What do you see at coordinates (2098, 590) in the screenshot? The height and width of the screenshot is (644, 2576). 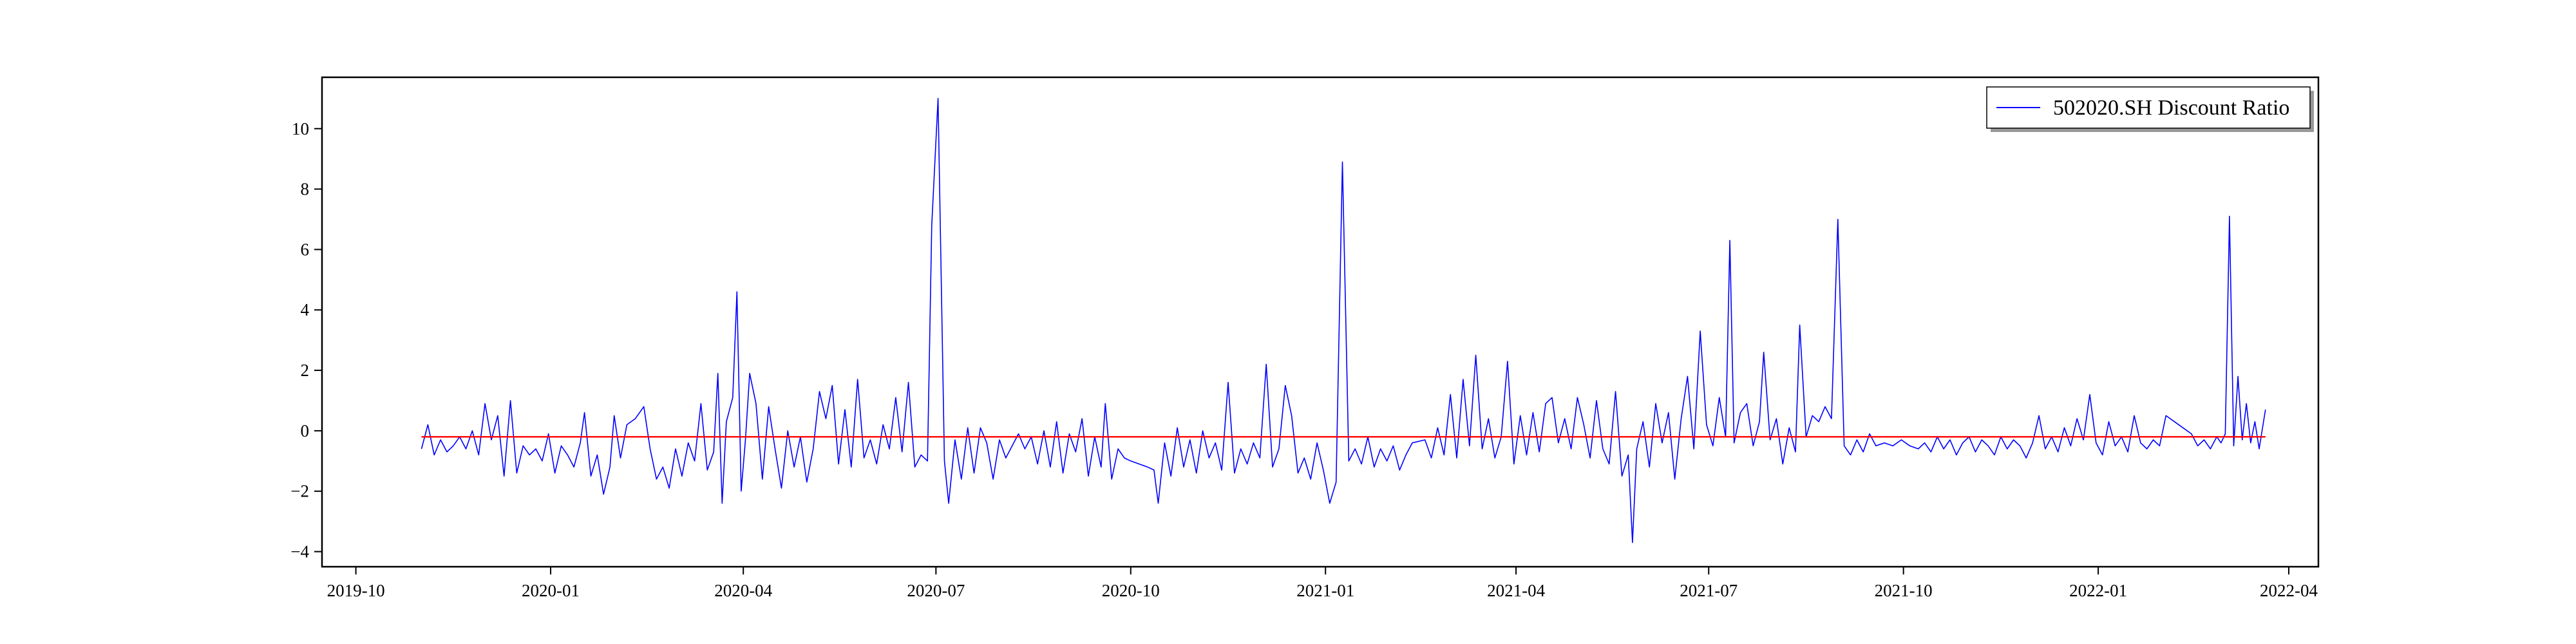 I see `x-tick-label: 2022-01` at bounding box center [2098, 590].